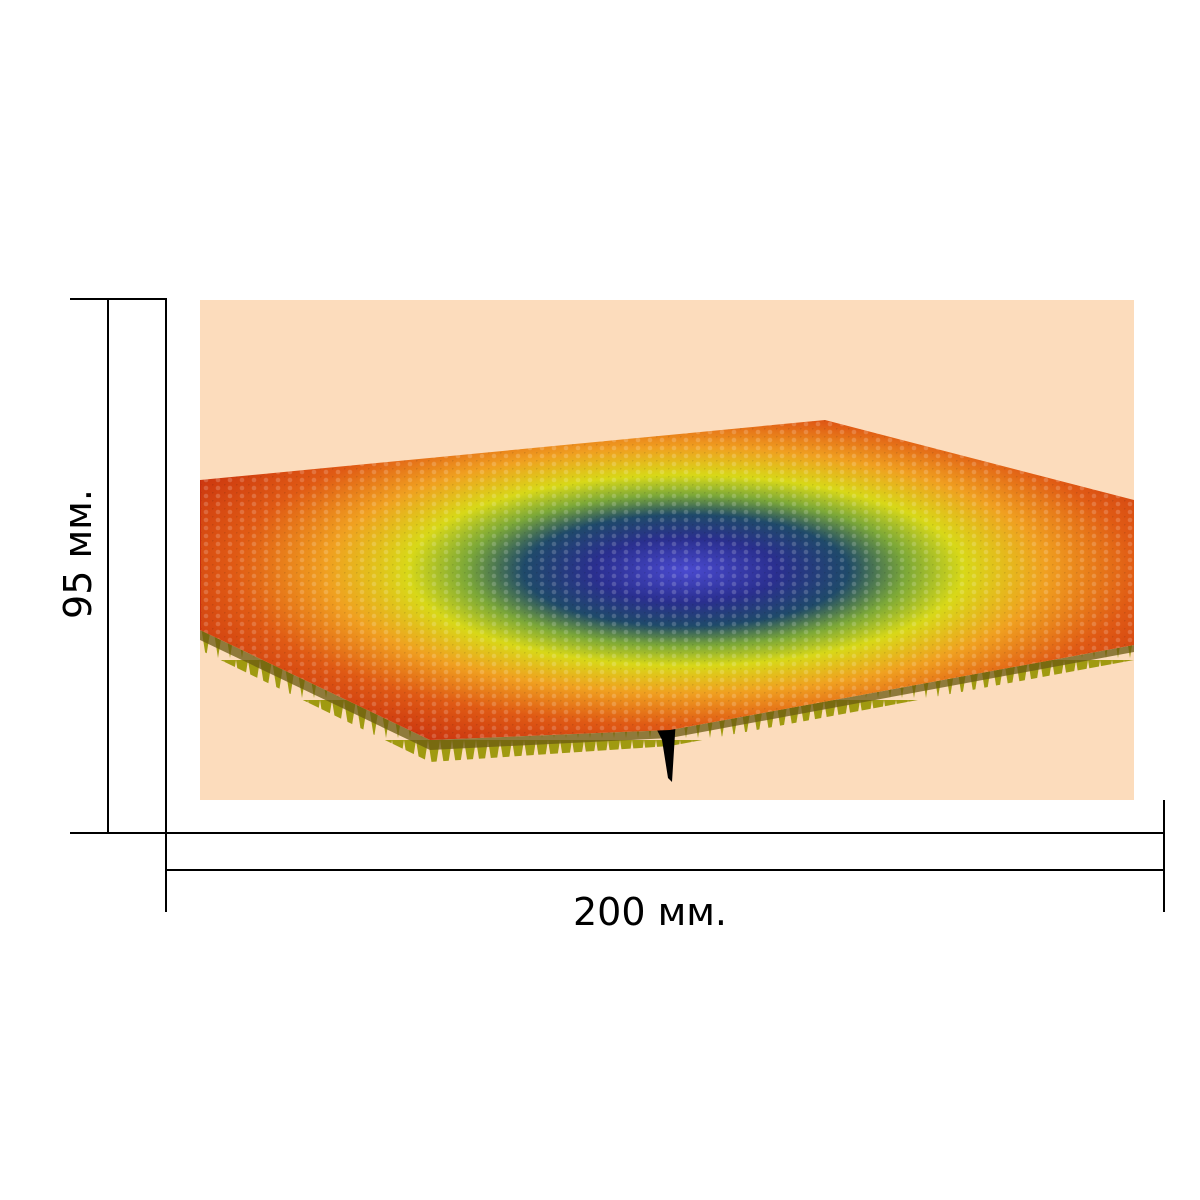  What do you see at coordinates (166, 566) in the screenshot?
I see `height-frame-line` at bounding box center [166, 566].